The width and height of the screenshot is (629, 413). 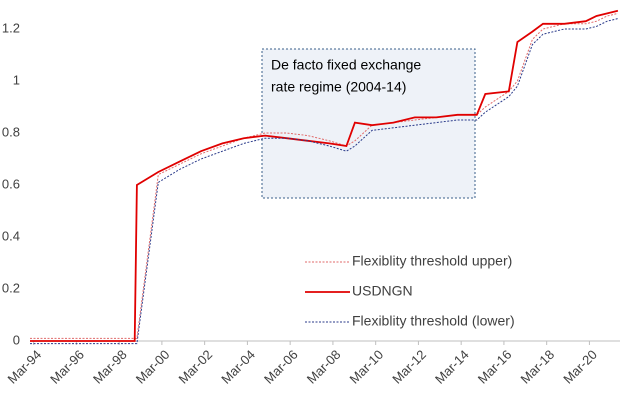 I want to click on x-tick-label: Mar-16, so click(x=495, y=367).